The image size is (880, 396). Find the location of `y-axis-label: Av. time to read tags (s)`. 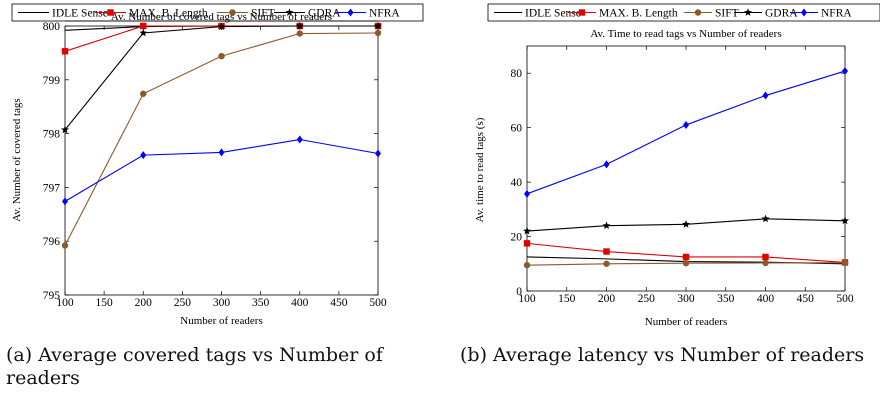

y-axis-label: Av. time to read tags (s) is located at coordinates (480, 169).